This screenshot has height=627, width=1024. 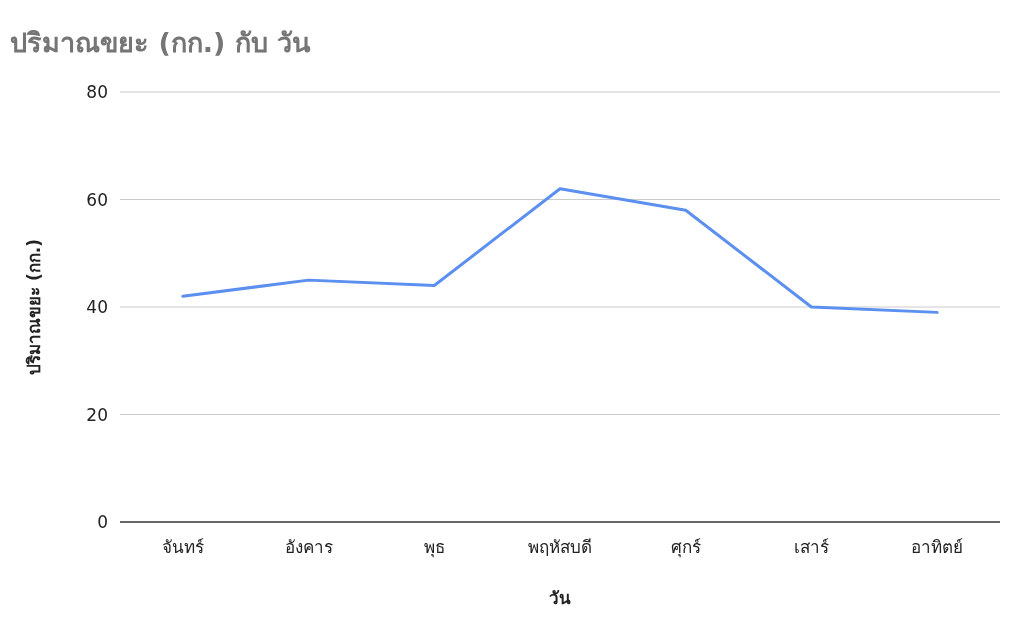 What do you see at coordinates (434, 547) in the screenshot?
I see `x-tick-label: พุธ` at bounding box center [434, 547].